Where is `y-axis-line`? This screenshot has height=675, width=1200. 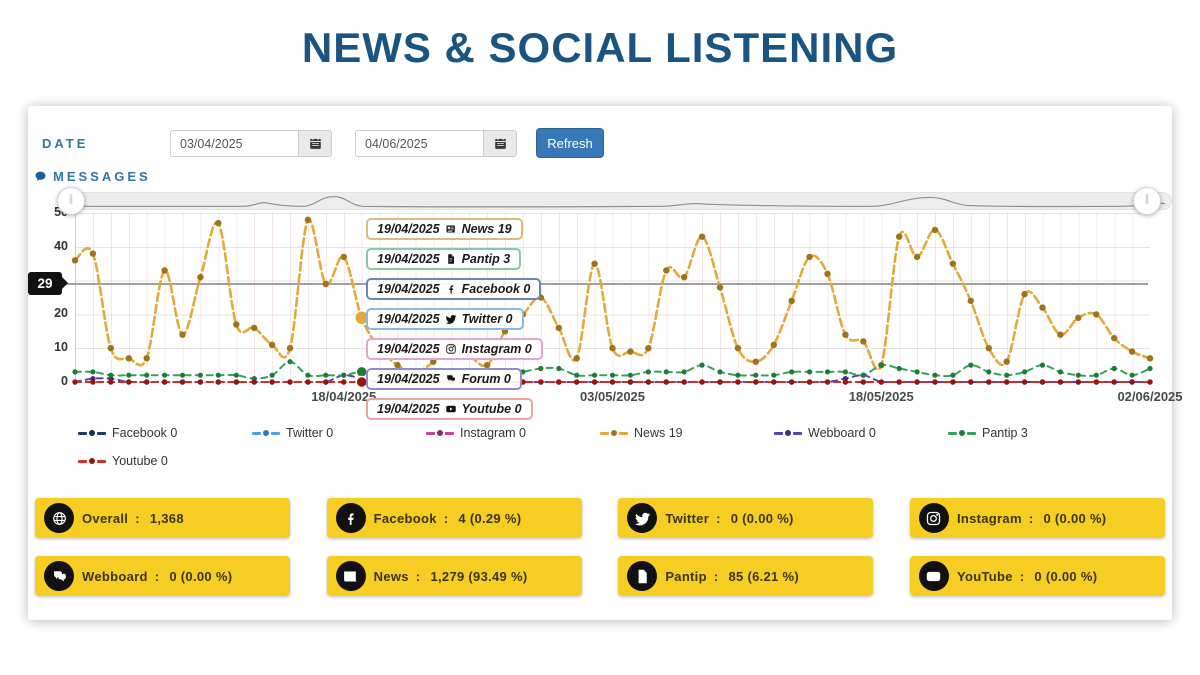
y-axis-line is located at coordinates (75, 297).